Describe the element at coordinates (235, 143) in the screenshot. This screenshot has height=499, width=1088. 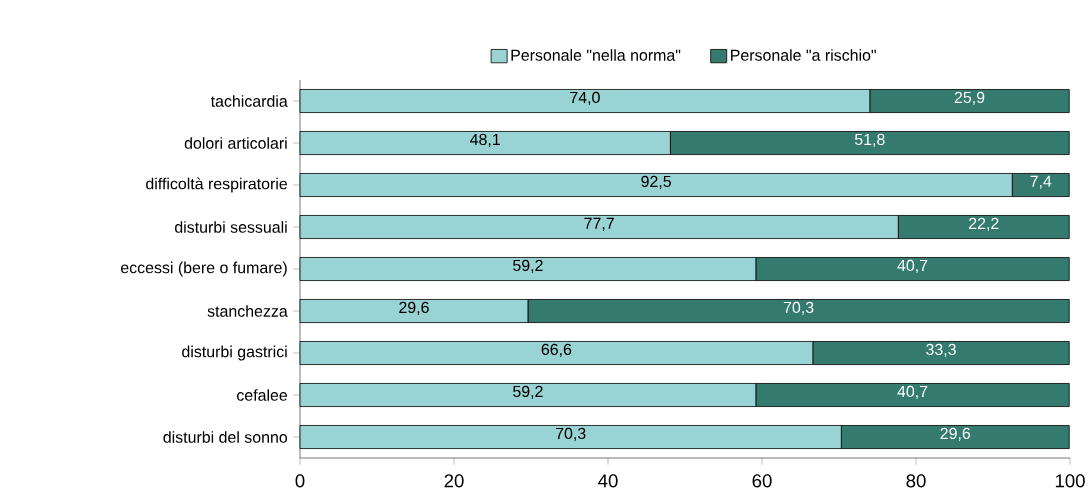
I see `y-tick-label: dolori articolari` at that location.